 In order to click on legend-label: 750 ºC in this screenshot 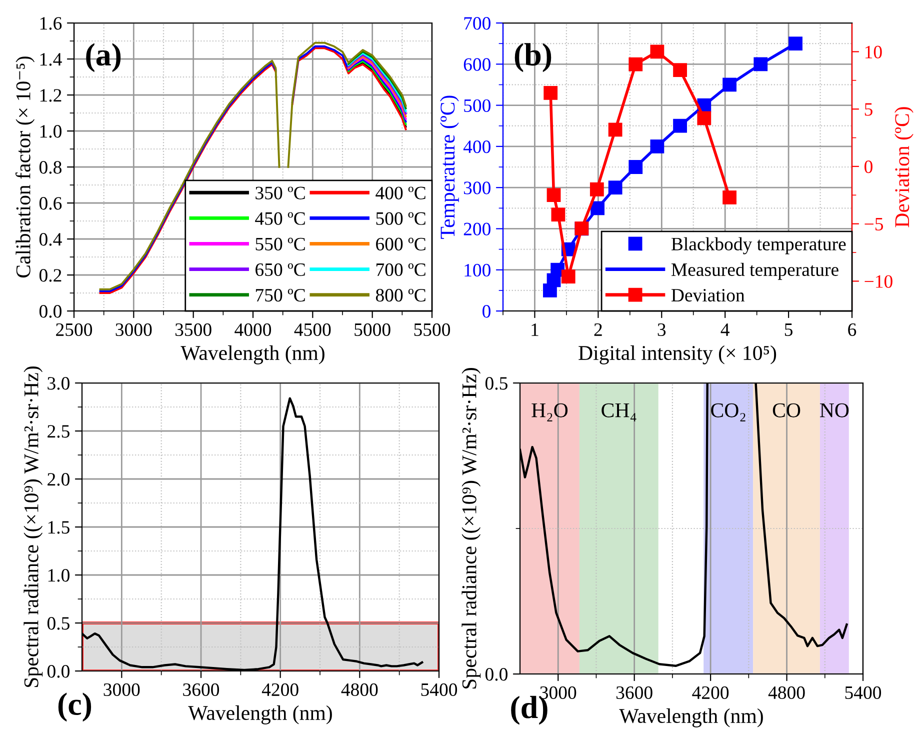, I will do `click(280, 295)`.